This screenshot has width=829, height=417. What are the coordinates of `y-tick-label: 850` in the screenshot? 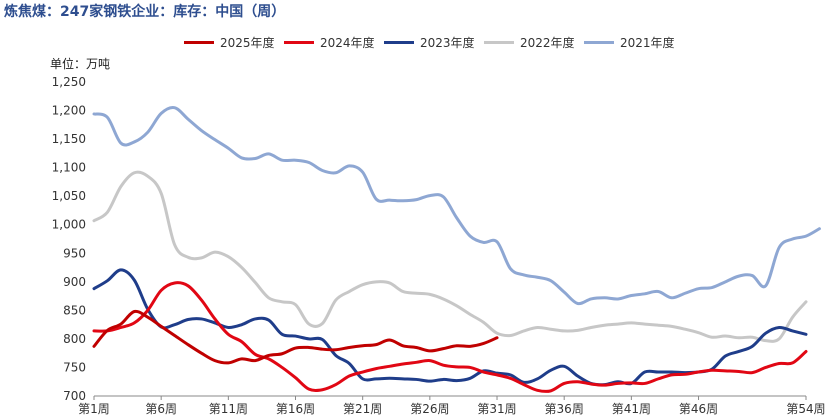 It's located at (74, 310).